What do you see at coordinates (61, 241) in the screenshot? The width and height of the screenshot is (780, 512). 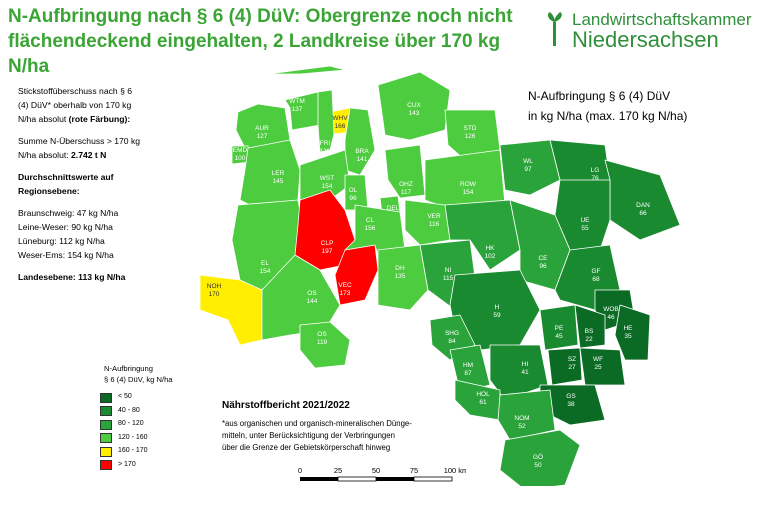 I see `region-value: Lüneburg: 112 kg N/ha` at bounding box center [61, 241].